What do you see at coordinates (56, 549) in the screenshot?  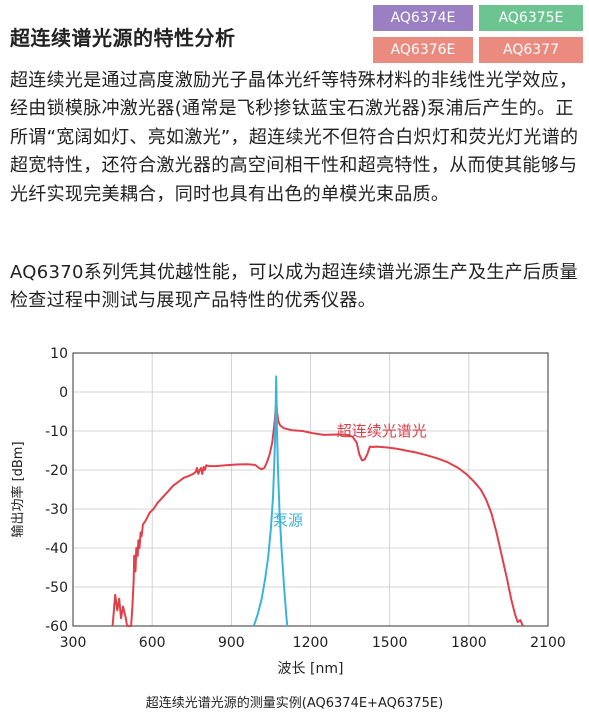 I see `y-tick-label: -40` at bounding box center [56, 549].